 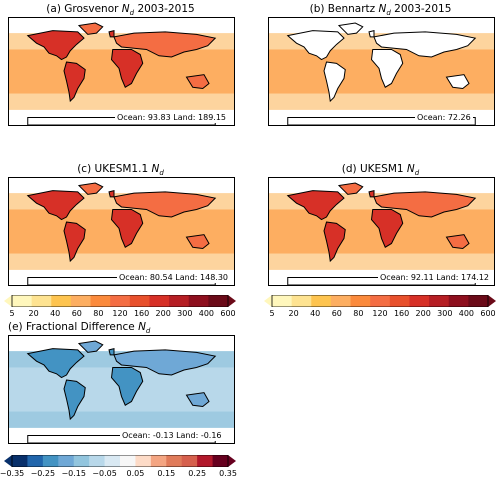 I want to click on map-e-svg, so click(x=121, y=389).